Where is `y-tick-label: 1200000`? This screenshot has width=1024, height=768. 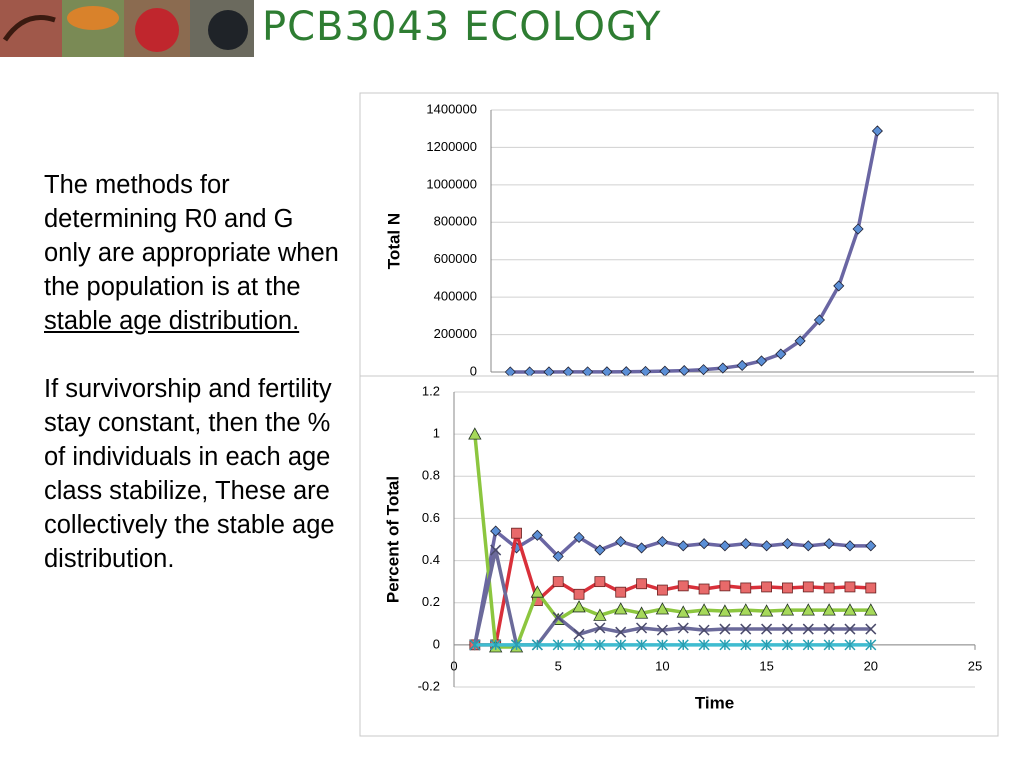
y-tick-label: 1200000 is located at coordinates (451, 146).